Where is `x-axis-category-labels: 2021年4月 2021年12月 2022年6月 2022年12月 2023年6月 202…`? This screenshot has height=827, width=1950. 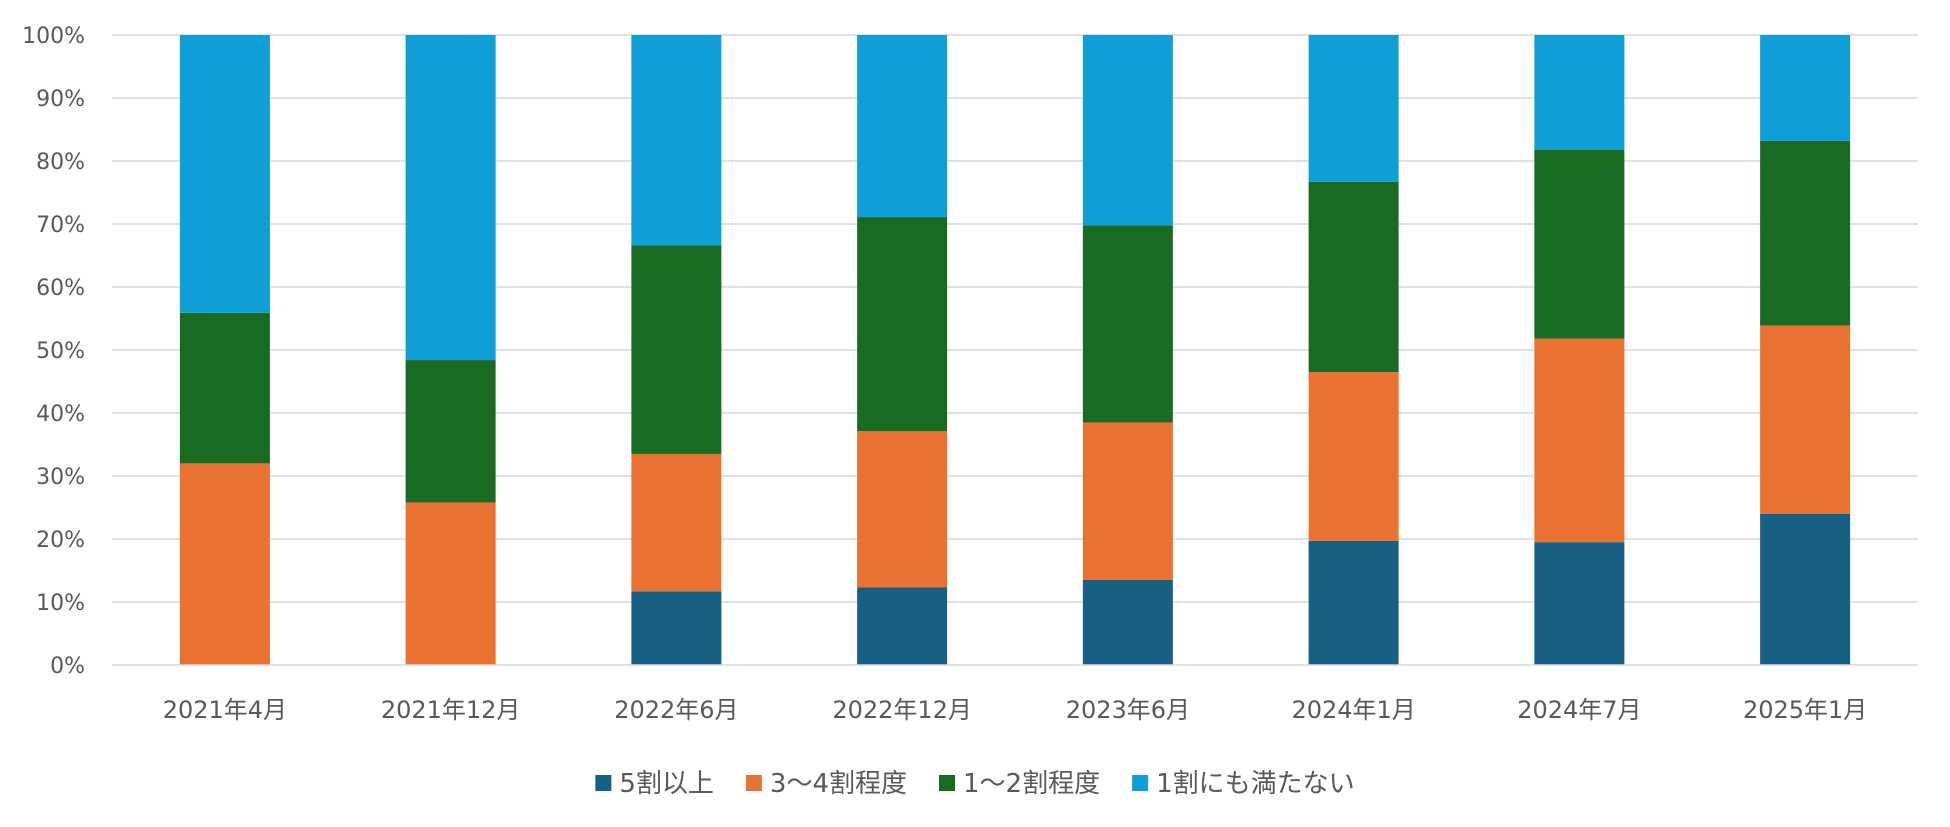
x-axis-category-labels: 2021年4月 2021年12月 2022年6月 2022年12月 2023年6月 202… is located at coordinates (1015, 710).